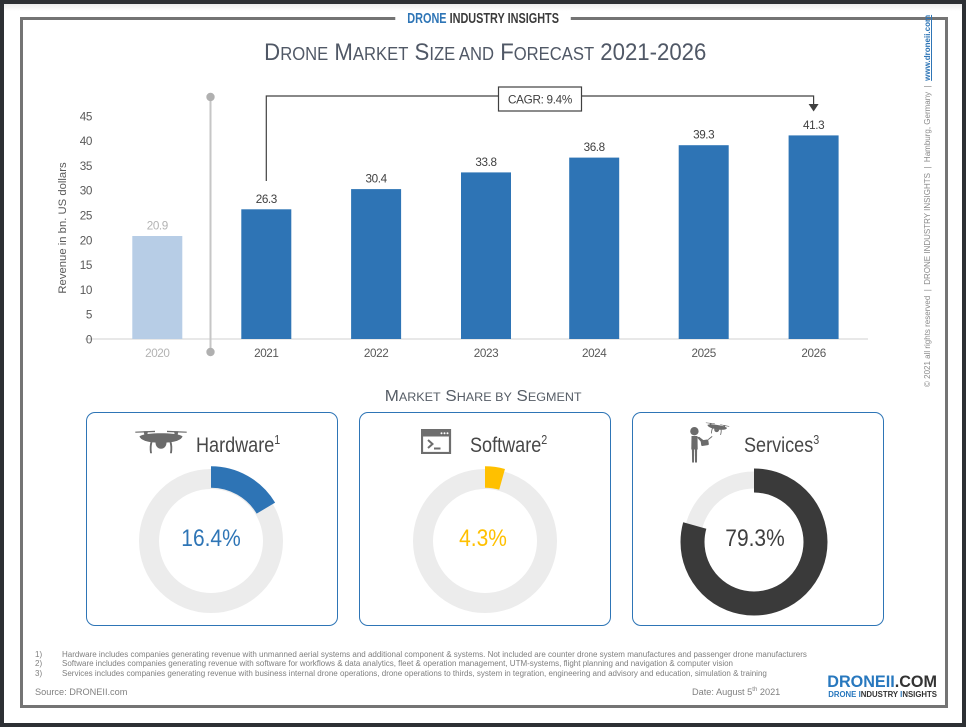  Describe the element at coordinates (813, 125) in the screenshot. I see `svg-text: 41.3` at that location.